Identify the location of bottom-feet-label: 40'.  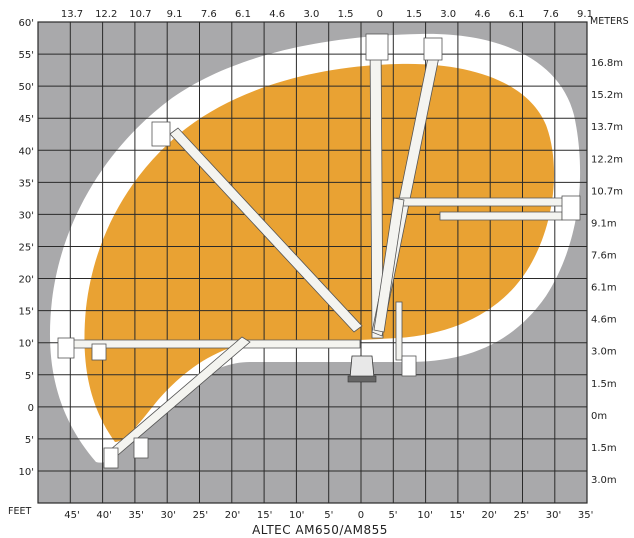
(103, 515).